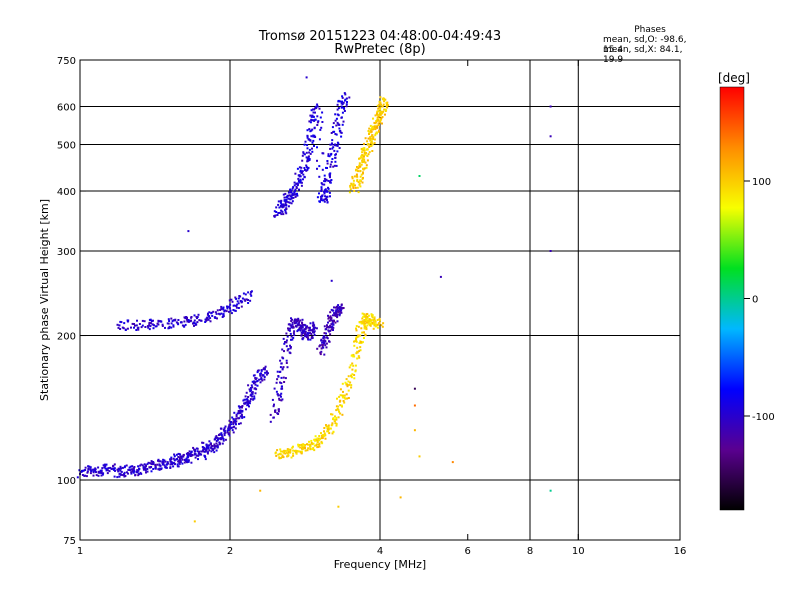 The height and width of the screenshot is (600, 800). Describe the element at coordinates (680, 551) in the screenshot. I see `x-tick-label: 16` at that location.